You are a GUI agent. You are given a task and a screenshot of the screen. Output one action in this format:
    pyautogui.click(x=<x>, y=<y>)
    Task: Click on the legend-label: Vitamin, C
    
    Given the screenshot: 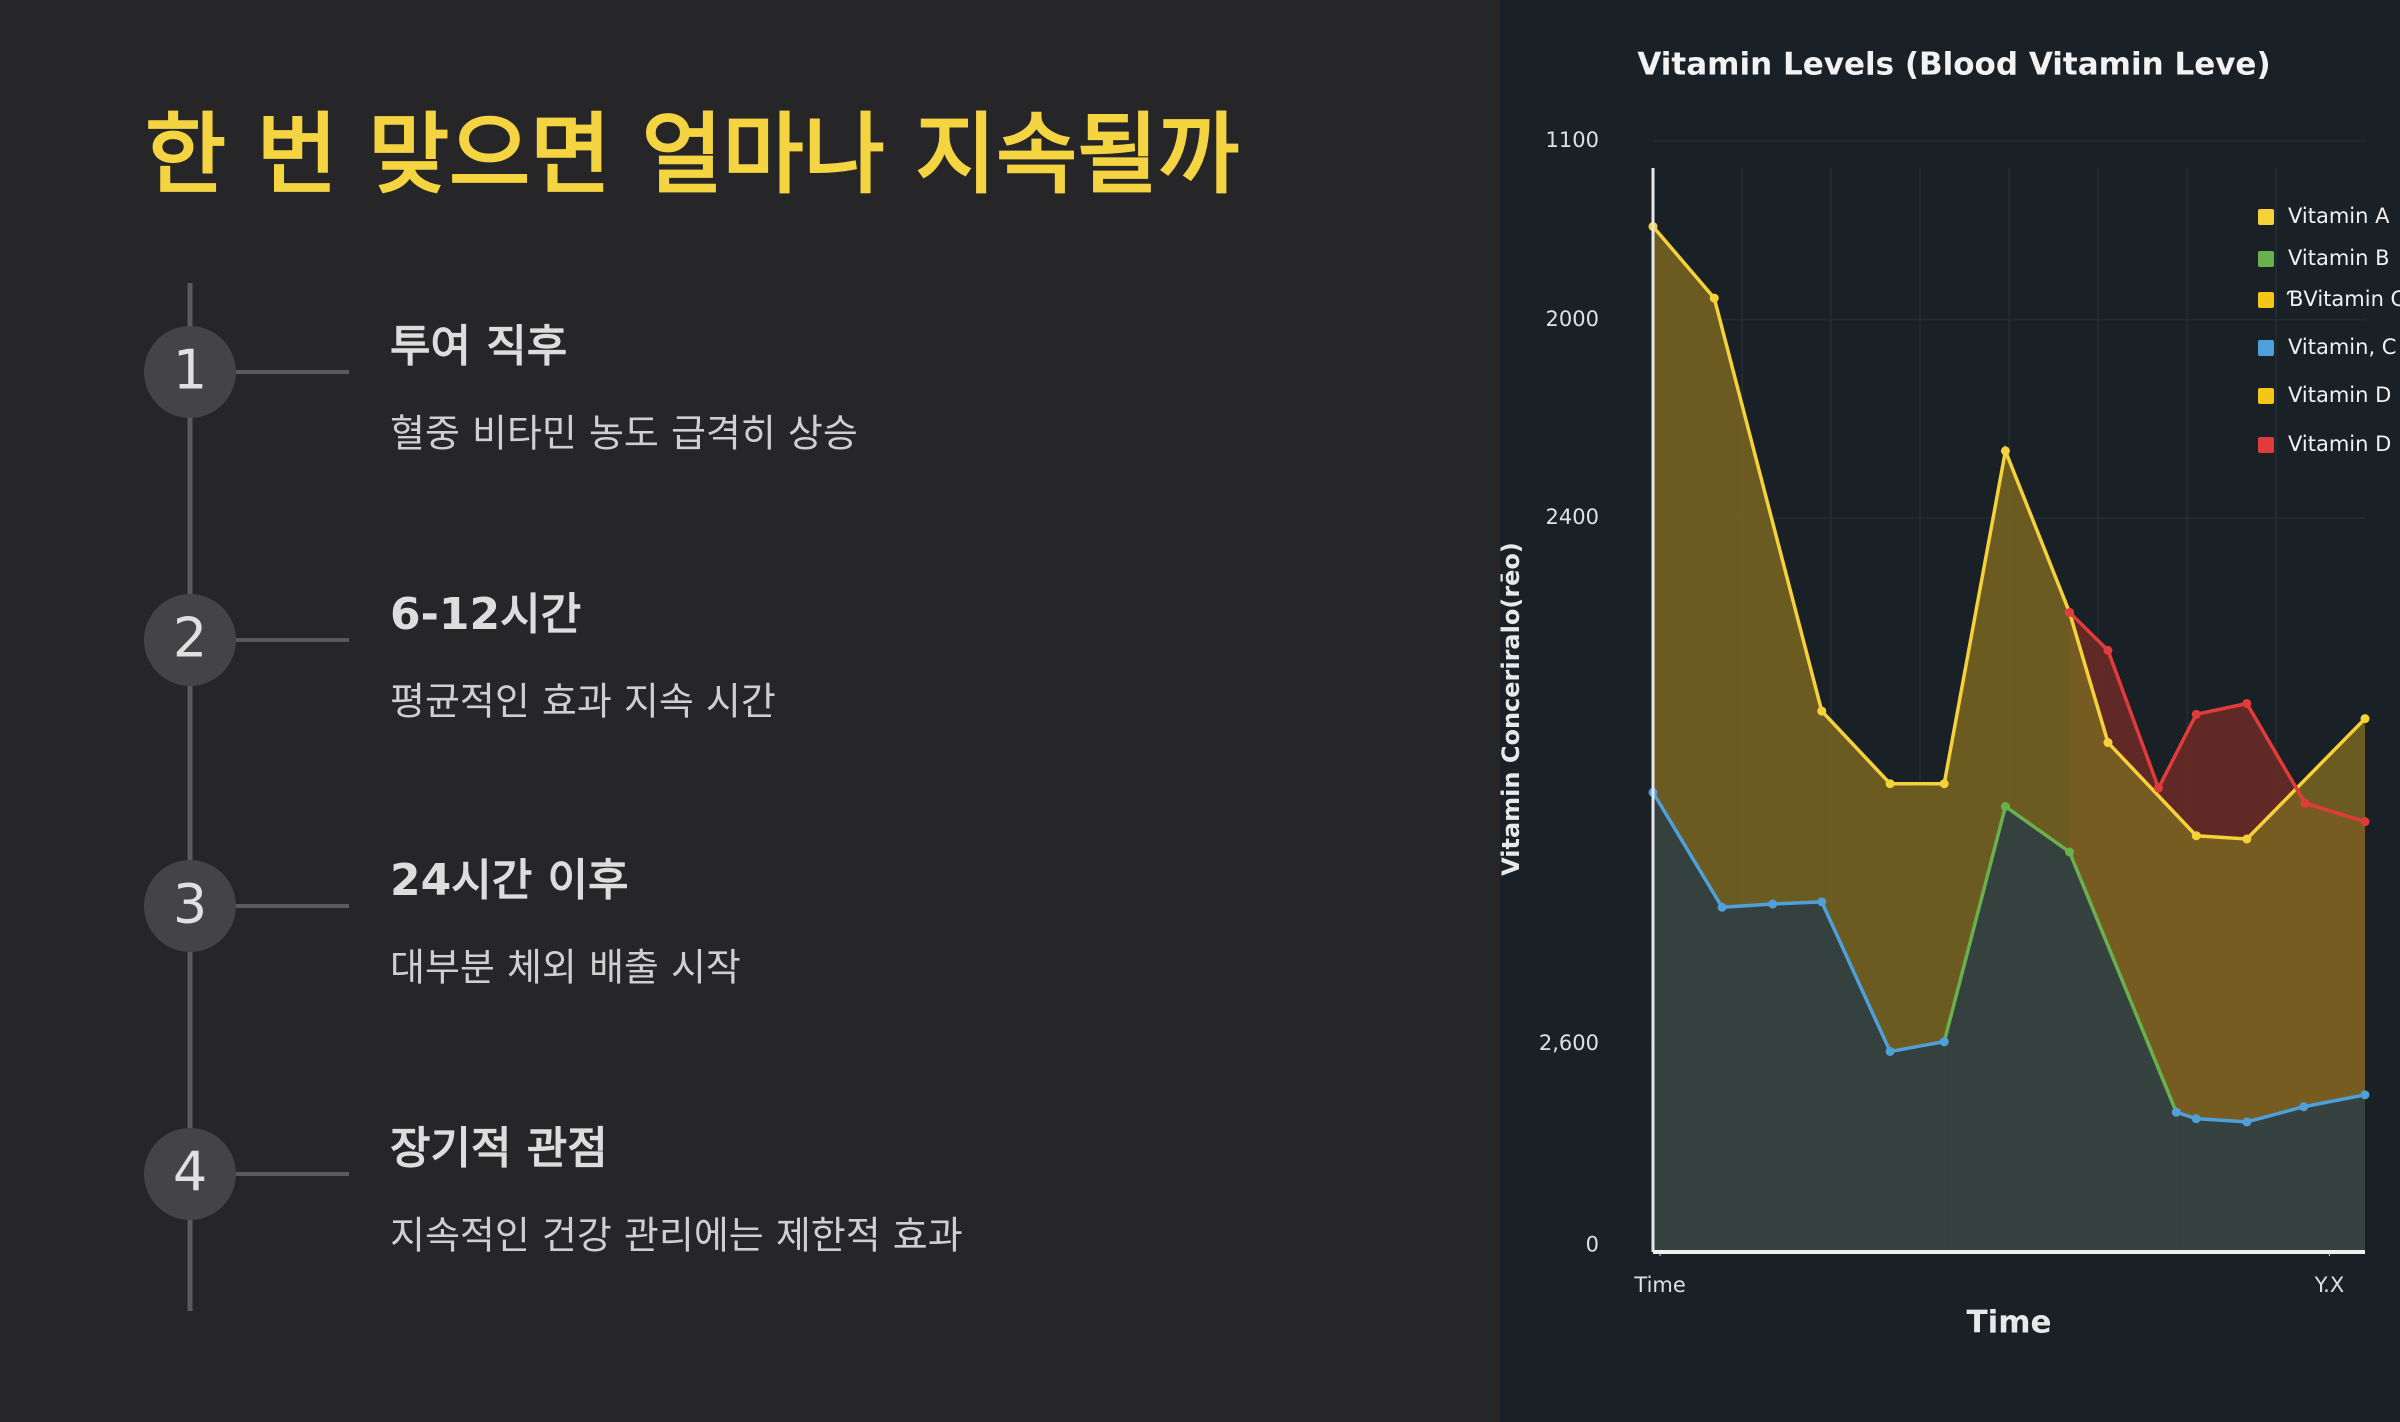 What is the action you would take?
    pyautogui.click(x=2342, y=347)
    